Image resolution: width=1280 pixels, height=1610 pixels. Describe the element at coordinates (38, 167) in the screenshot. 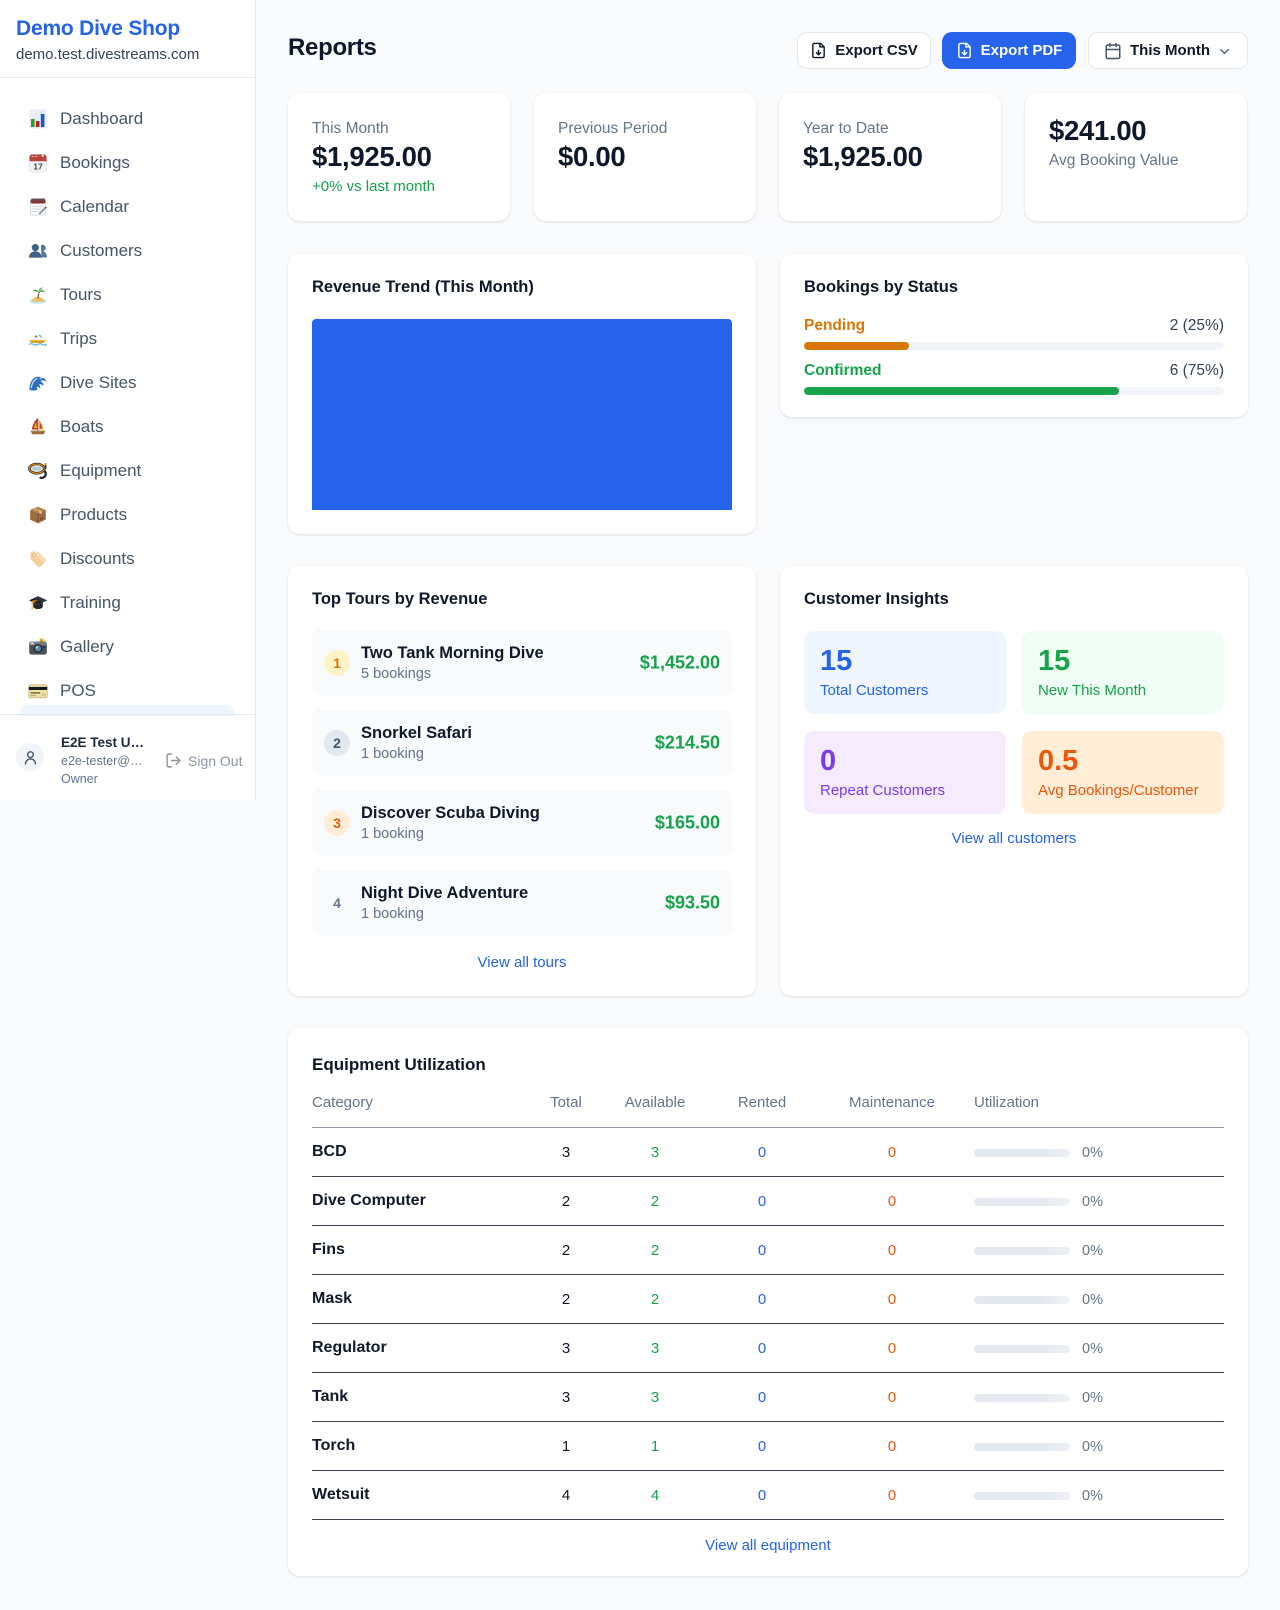

I see `svg-text: 17` at that location.